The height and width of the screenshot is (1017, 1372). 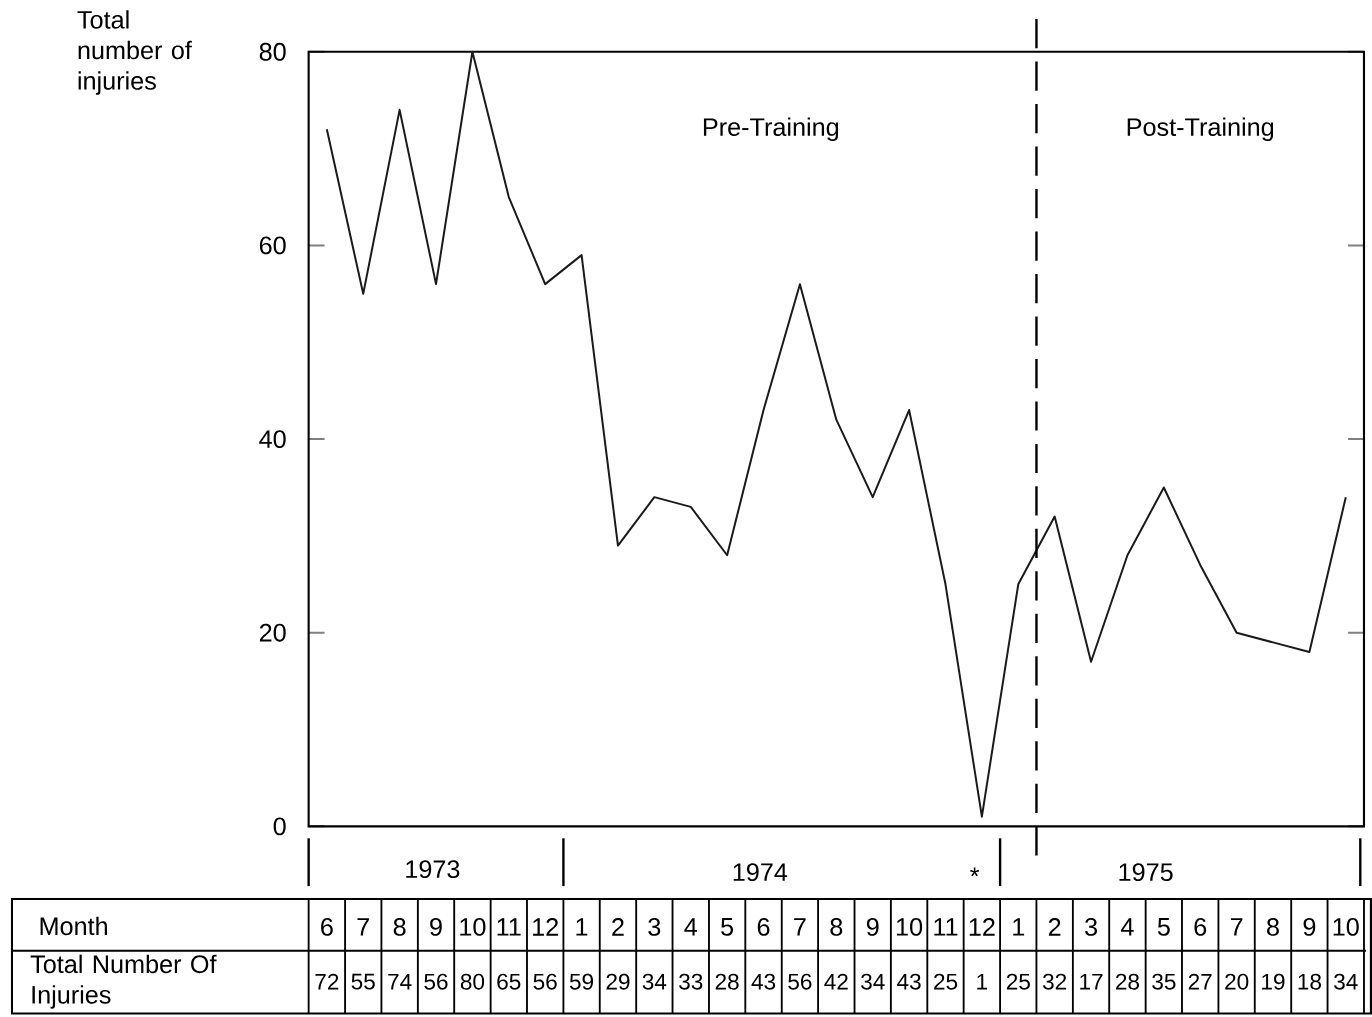 What do you see at coordinates (1237, 981) in the screenshot?
I see `data-label: 20` at bounding box center [1237, 981].